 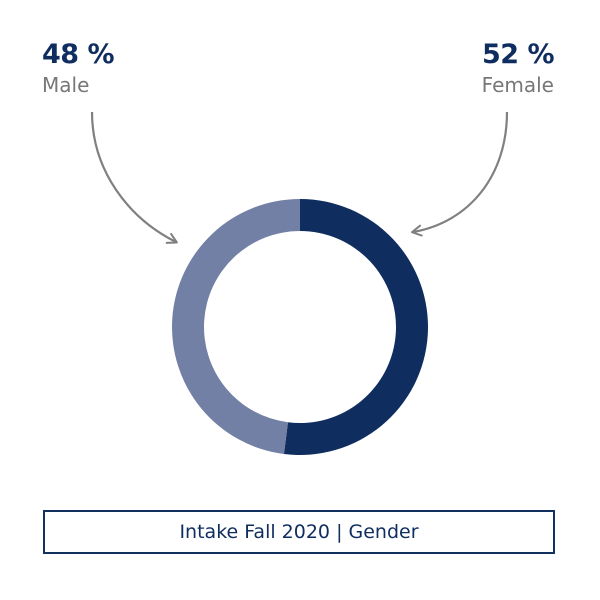 I want to click on male-stat: 48 % Male, so click(x=78, y=68).